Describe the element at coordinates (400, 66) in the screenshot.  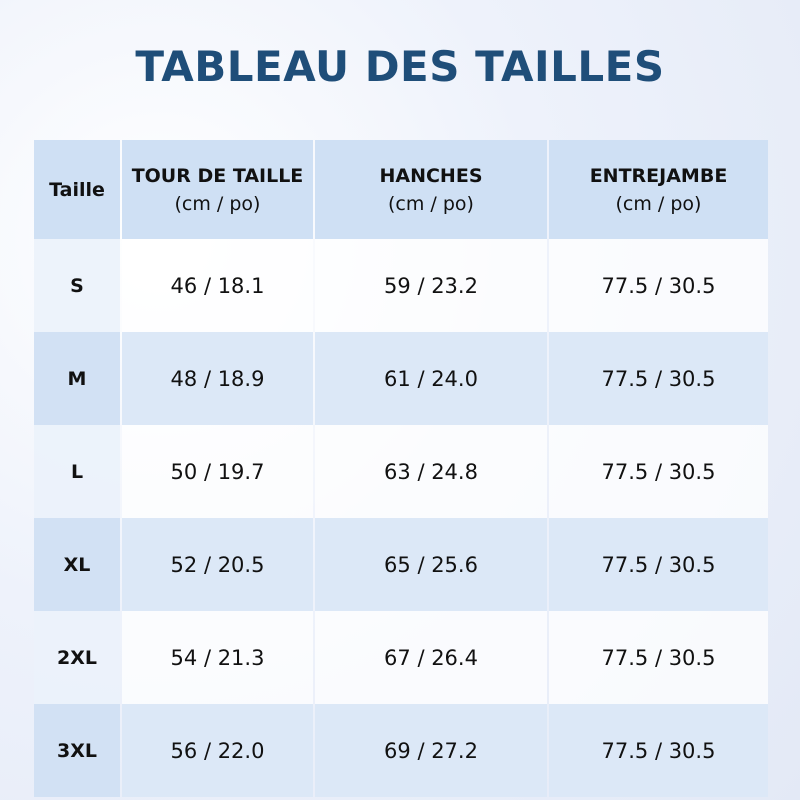
I see `title: TABLEAU DES TAILLES` at that location.